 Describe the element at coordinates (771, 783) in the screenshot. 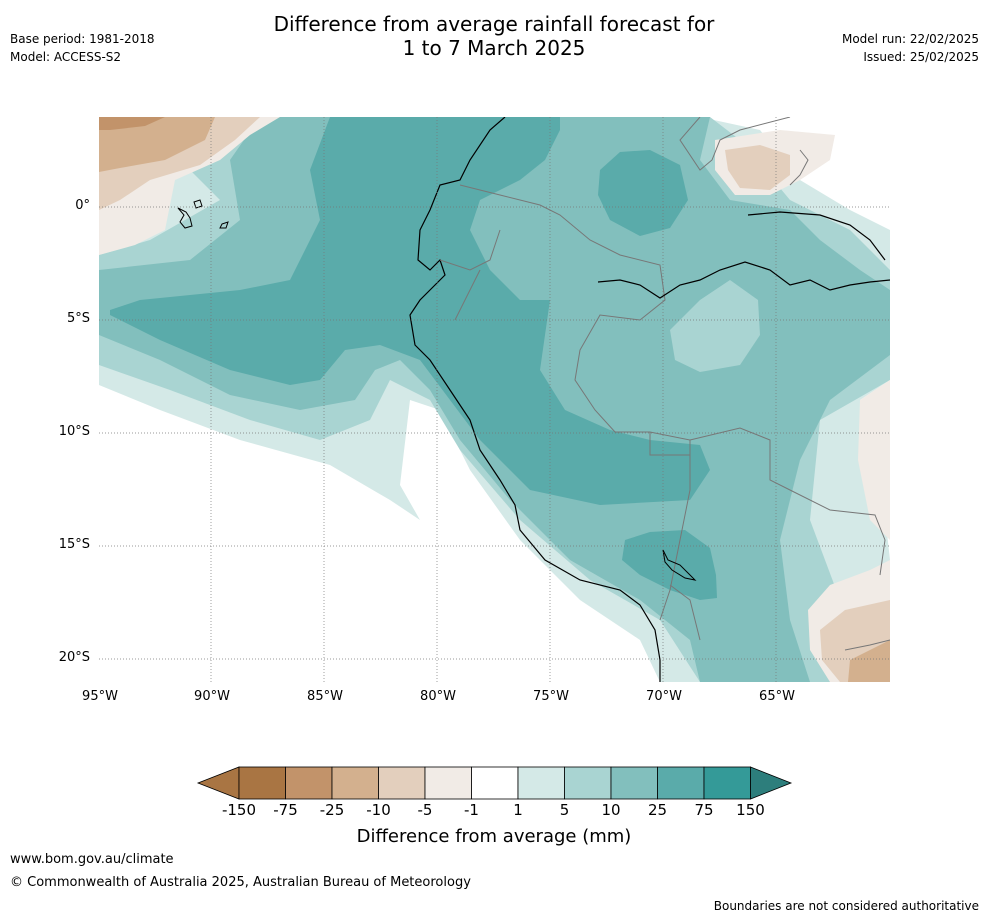

I see `colorbar-upper-arrow` at that location.